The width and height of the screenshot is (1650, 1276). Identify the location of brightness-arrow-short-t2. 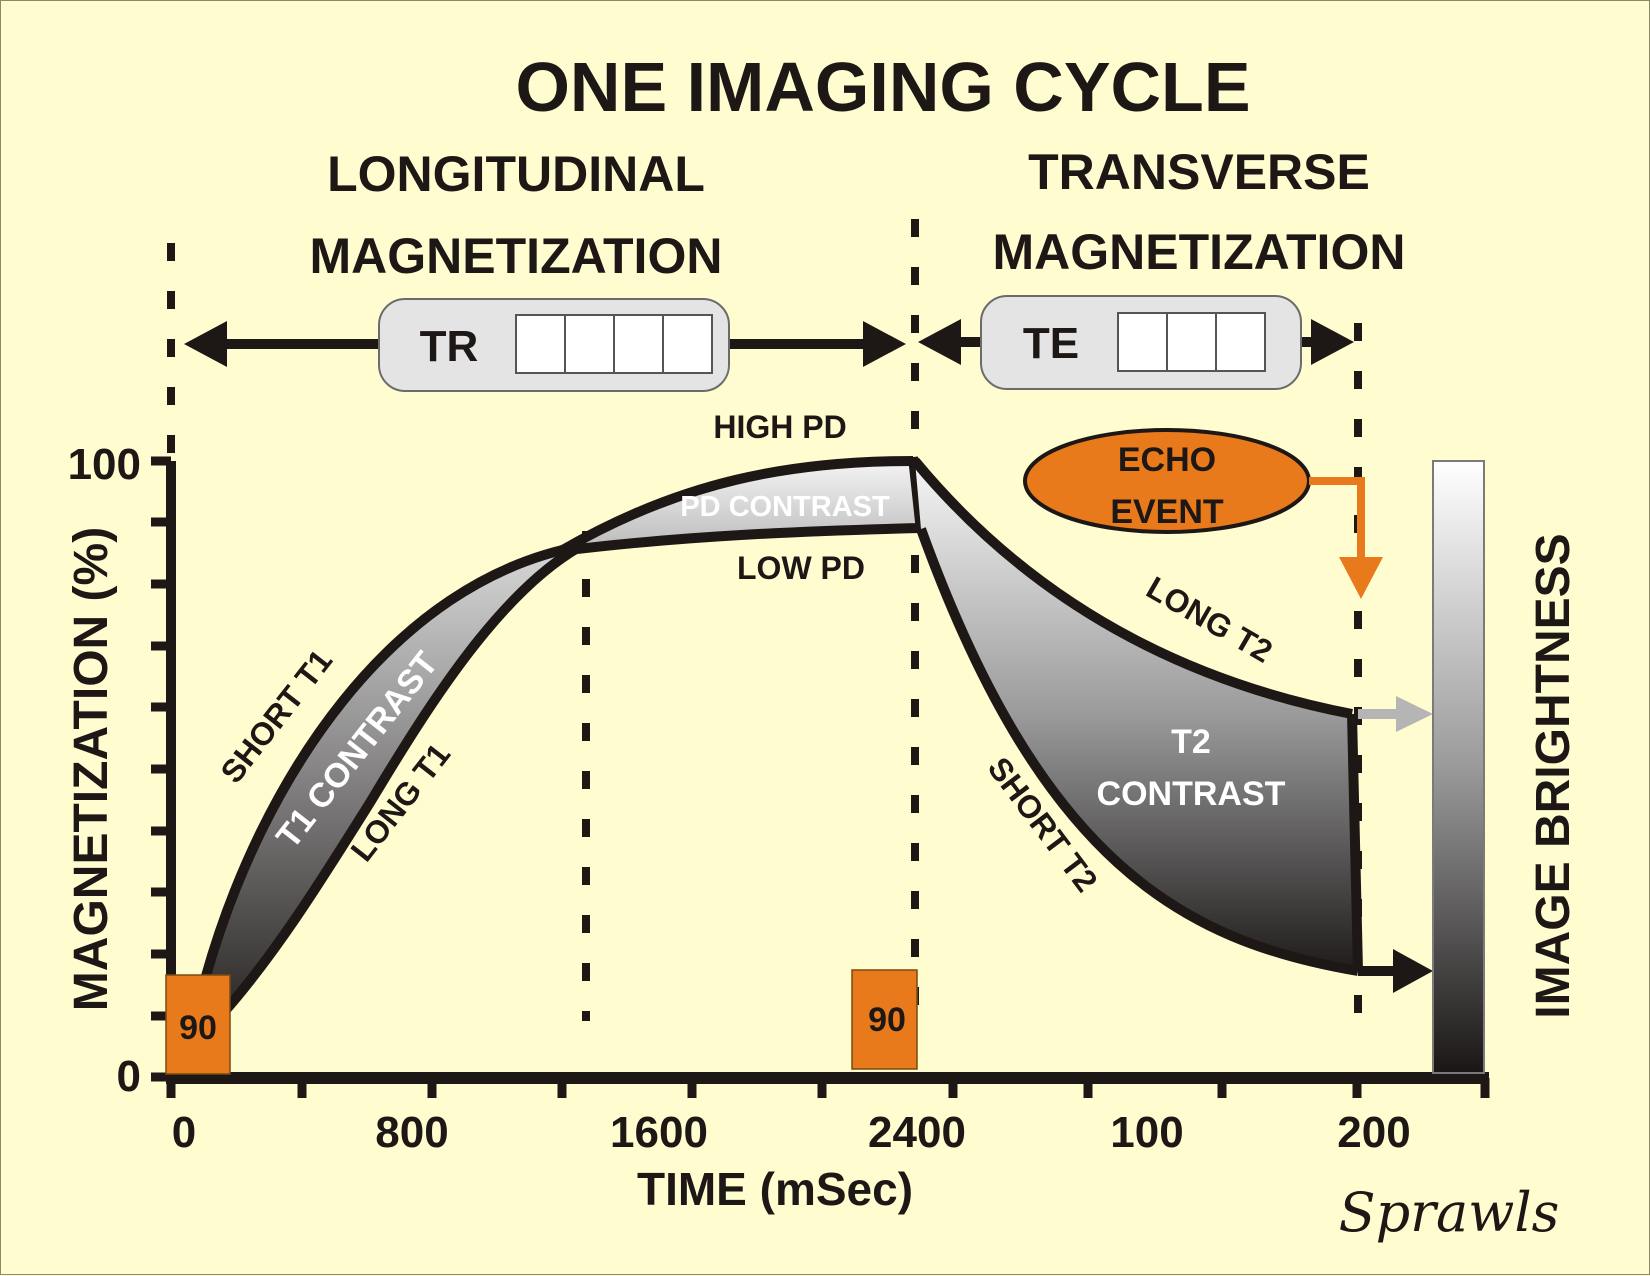
(1395, 971).